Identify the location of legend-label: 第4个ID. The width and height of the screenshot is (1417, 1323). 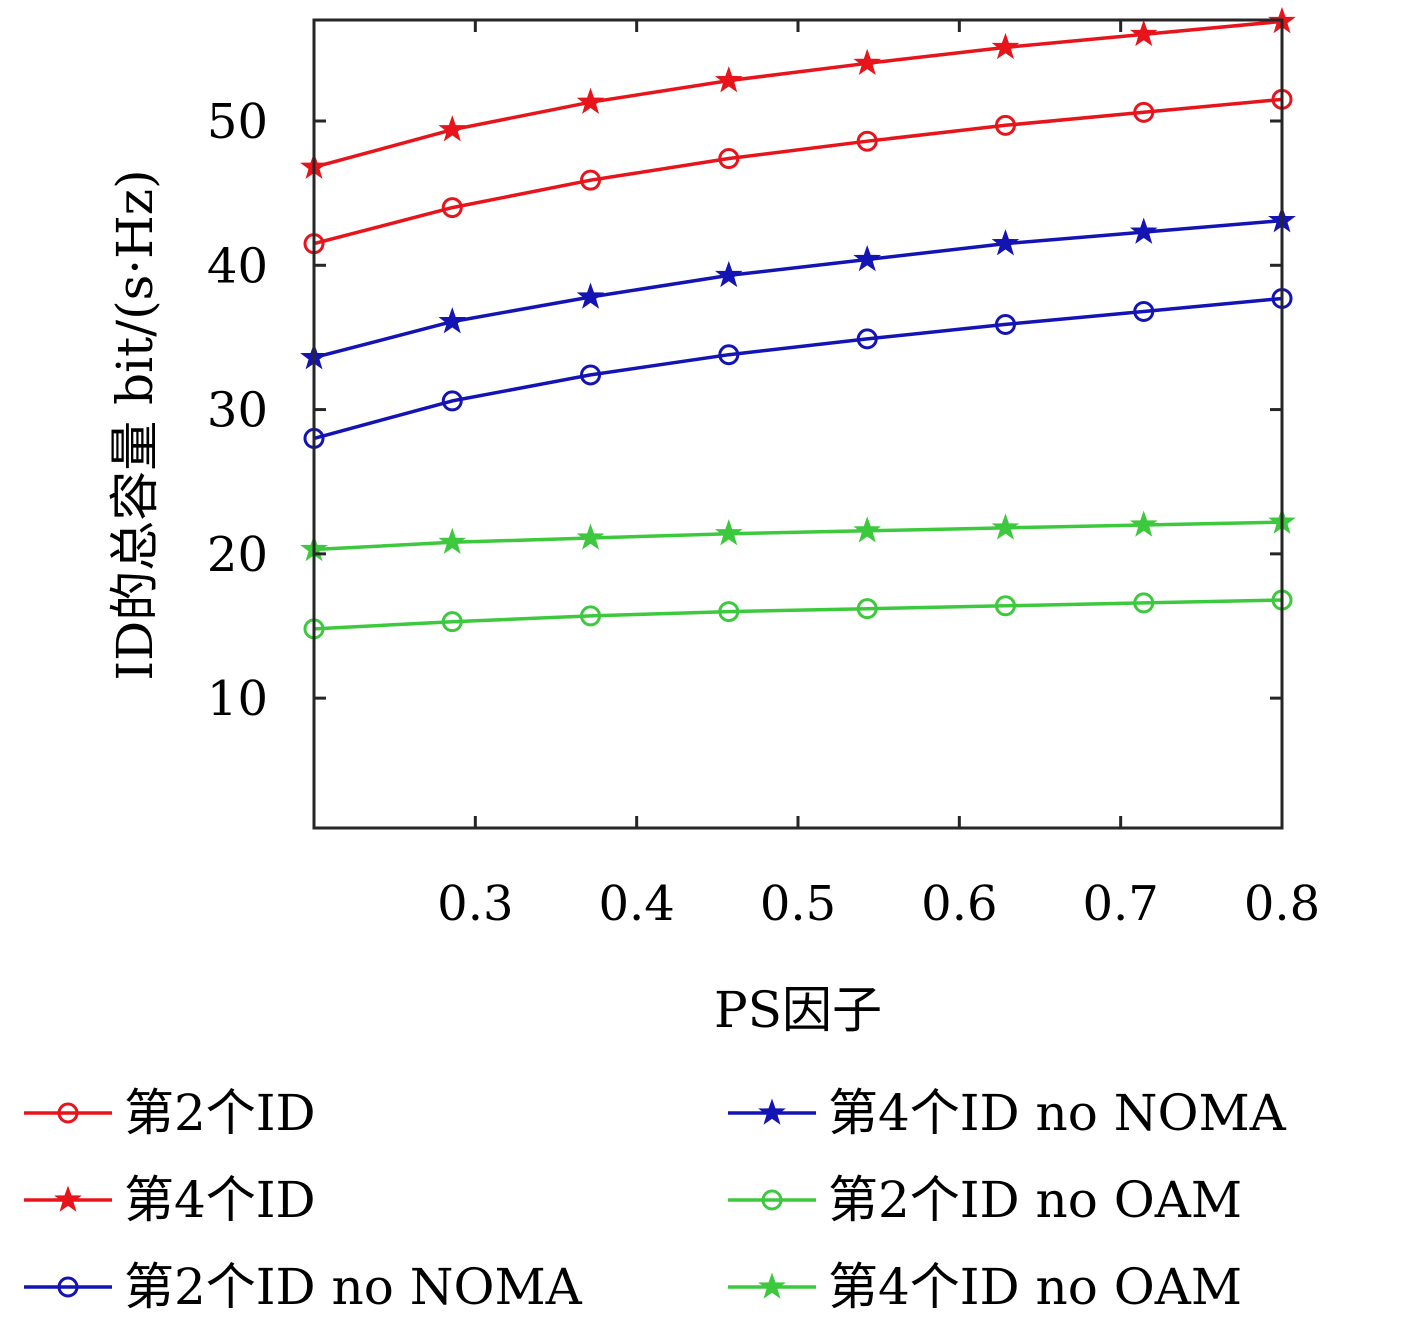
(220, 1200).